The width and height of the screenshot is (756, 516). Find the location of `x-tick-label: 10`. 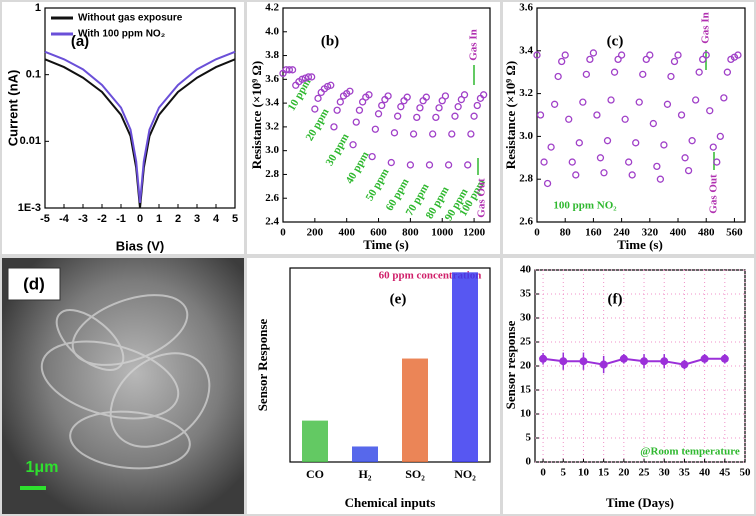

x-tick-label: 10 is located at coordinates (584, 473).